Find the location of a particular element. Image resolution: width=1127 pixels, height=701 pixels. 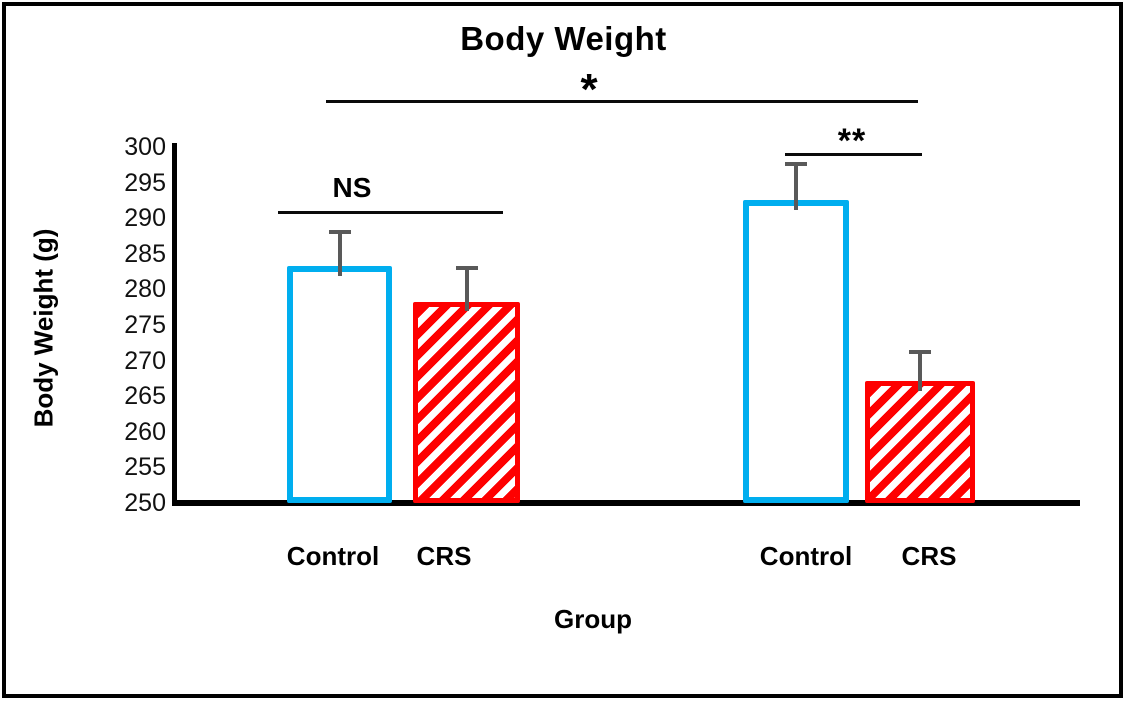

y-tick-label-280: 280 is located at coordinates (145, 289).